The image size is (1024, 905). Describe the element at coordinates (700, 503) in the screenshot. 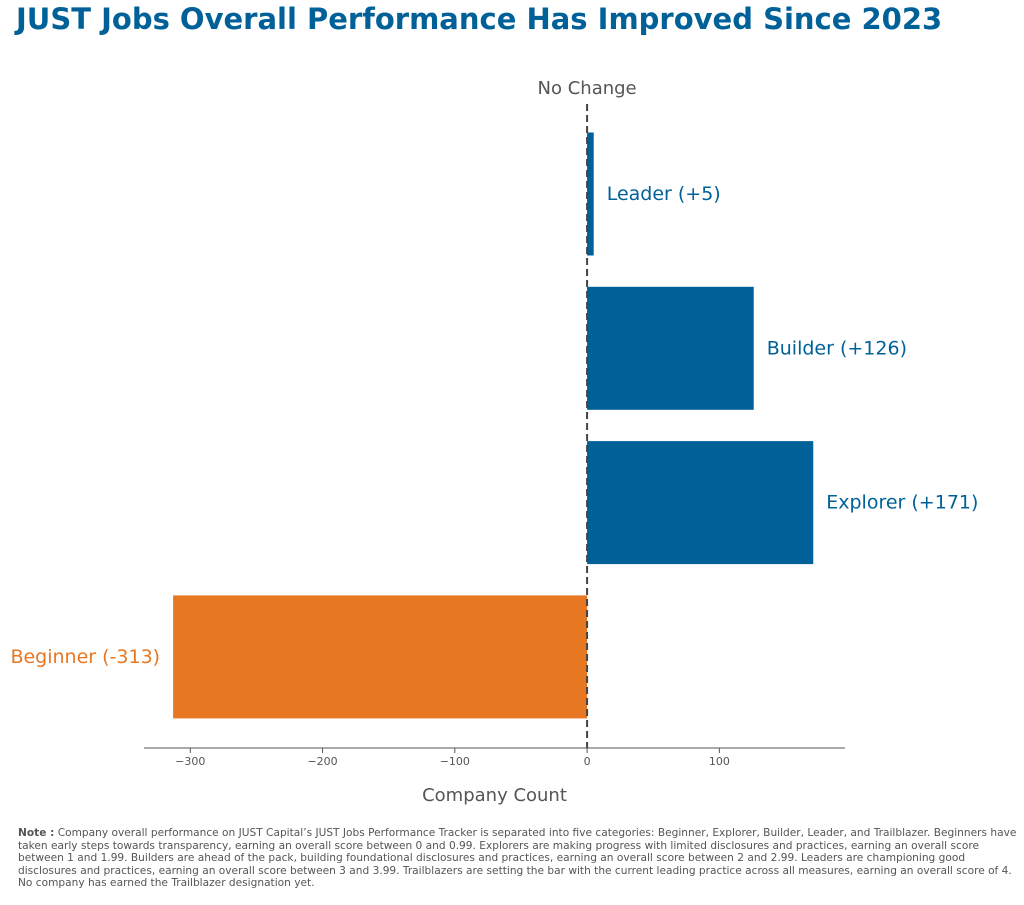

I see `bar-explorer` at that location.